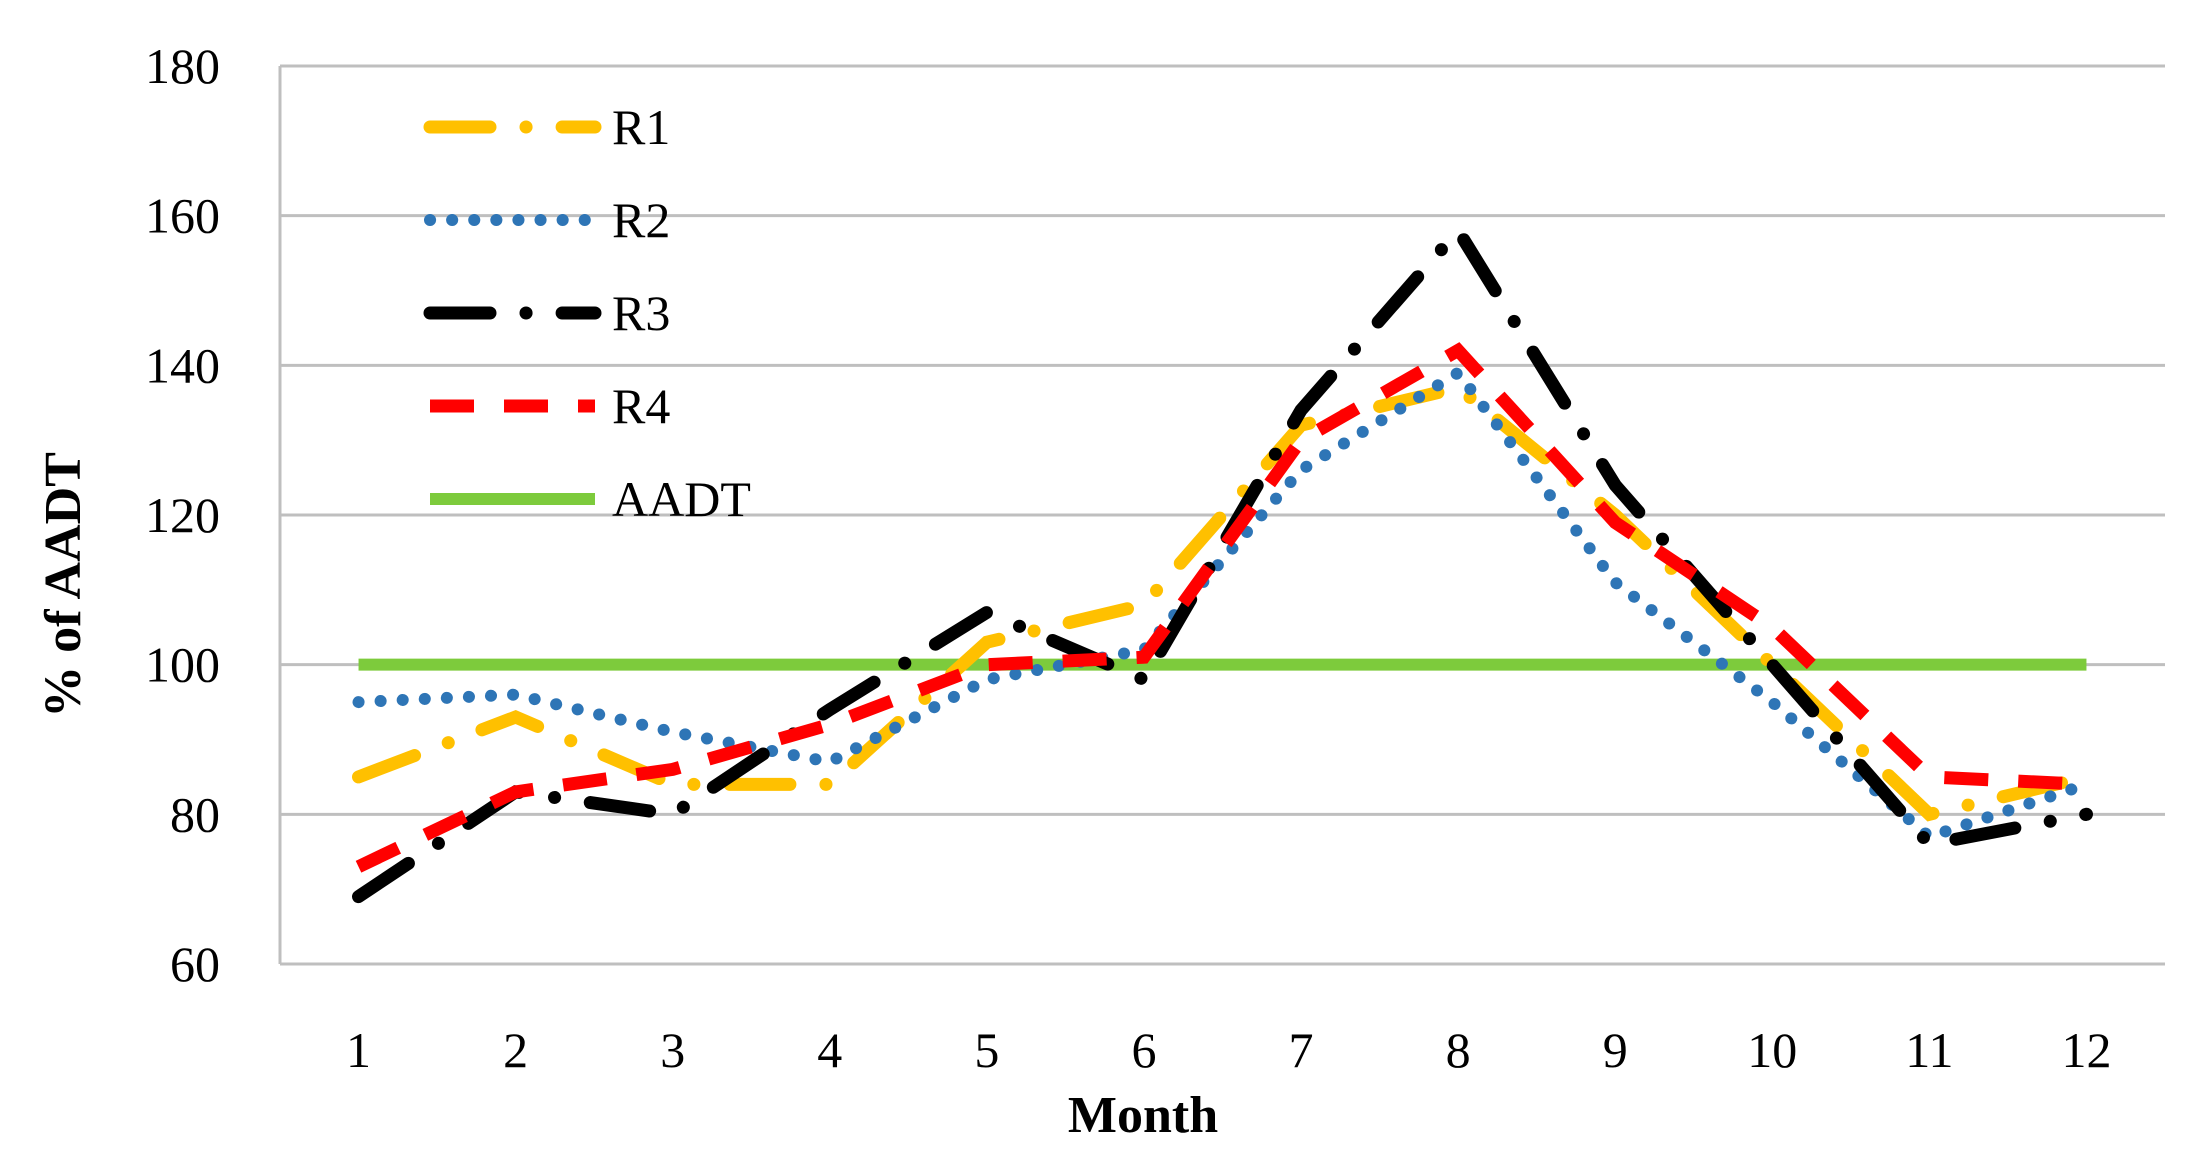 This screenshot has width=2197, height=1160. Describe the element at coordinates (1301, 1050) in the screenshot. I see `x-tick-label: 7` at that location.